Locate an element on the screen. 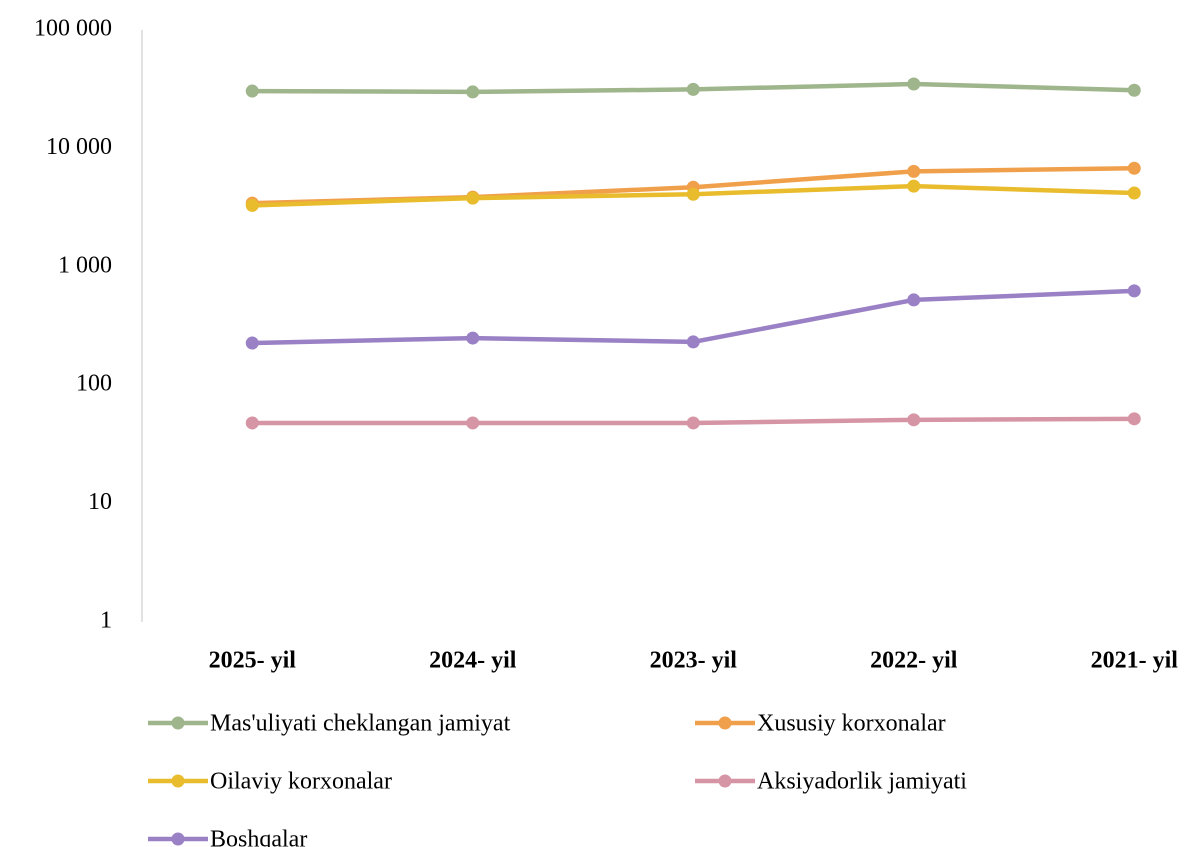 This screenshot has height=847, width=1197. y-tick-label: 100 000 is located at coordinates (73, 29).